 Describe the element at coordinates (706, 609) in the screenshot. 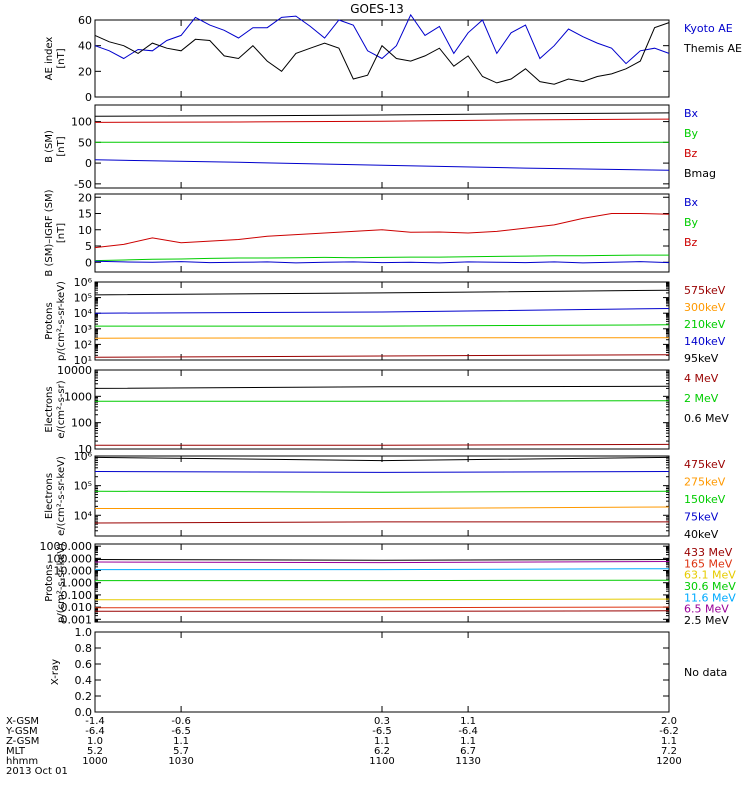

I see `legend-entry: 6.5 MeV` at that location.